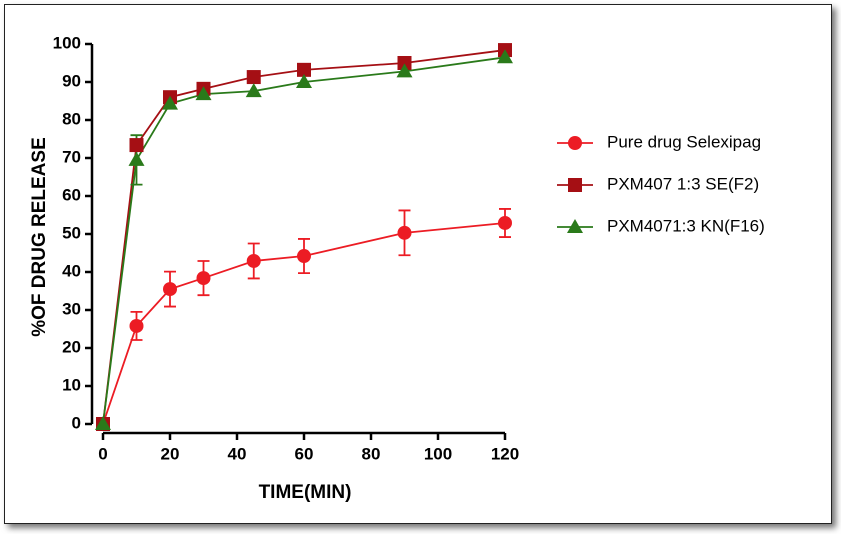 Image resolution: width=841 pixels, height=534 pixels. What do you see at coordinates (71, 346) in the screenshot?
I see `y-tick-label: 20` at bounding box center [71, 346].